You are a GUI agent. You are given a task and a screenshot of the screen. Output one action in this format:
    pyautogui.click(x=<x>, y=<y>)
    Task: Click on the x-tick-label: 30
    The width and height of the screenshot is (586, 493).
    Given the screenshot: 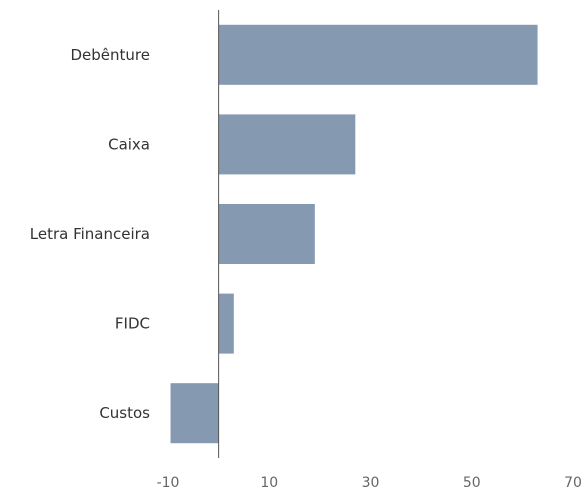 What is the action you would take?
    pyautogui.click(x=371, y=483)
    